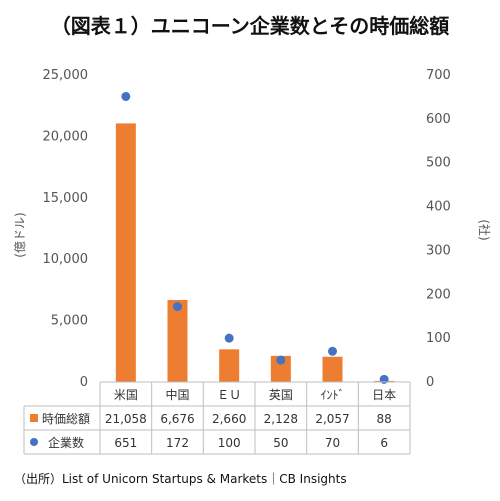  Describe the element at coordinates (332, 395) in the screenshot. I see `x-category-label: ｲﾝﾄﾞ` at that location.